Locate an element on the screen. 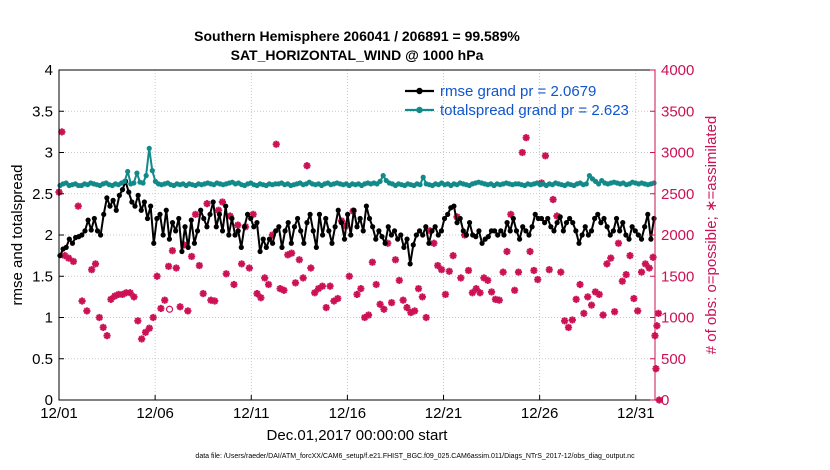 The width and height of the screenshot is (830, 470). legend-spread-label: totalspread grand pr = 2.623 is located at coordinates (534, 110).